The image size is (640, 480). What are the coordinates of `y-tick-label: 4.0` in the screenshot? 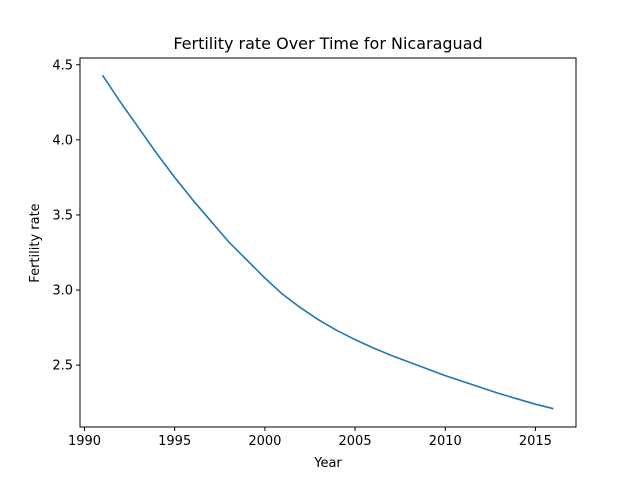 It's located at (62, 140).